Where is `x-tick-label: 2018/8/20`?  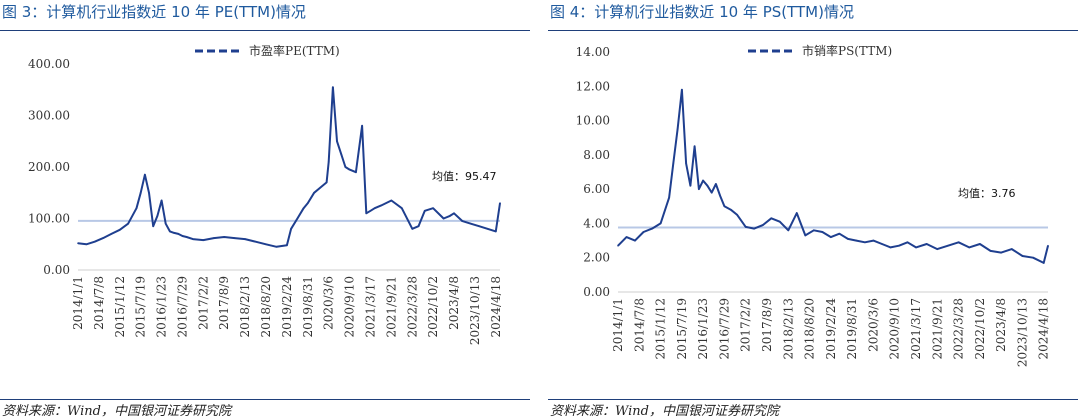
x-tick-label: 2018/8/20 is located at coordinates (810, 329).